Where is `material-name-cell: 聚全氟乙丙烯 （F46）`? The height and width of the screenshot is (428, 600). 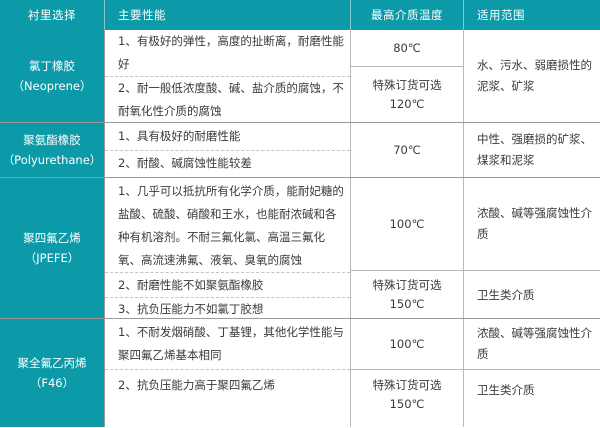
material-name-cell: 聚全氟乙丙烯 （F46） is located at coordinates (52, 373).